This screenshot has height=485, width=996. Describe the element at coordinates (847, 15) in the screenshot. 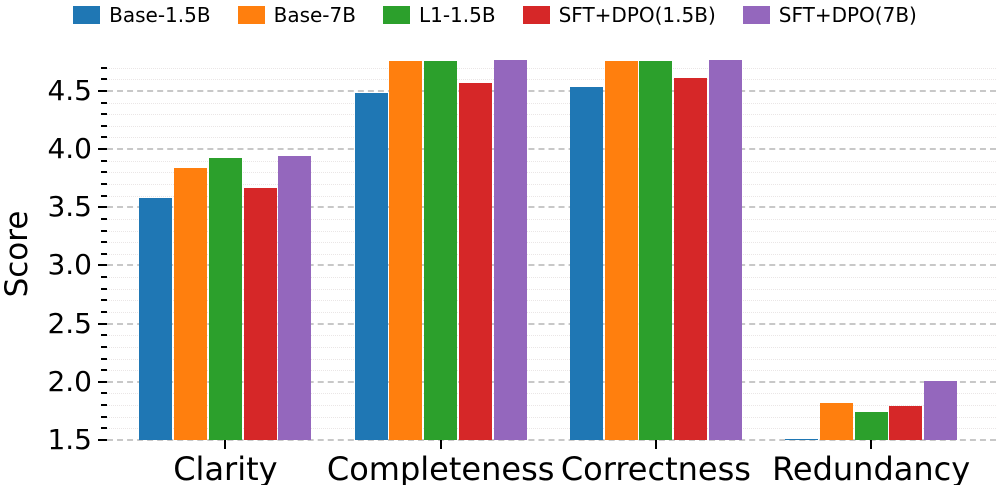

I see `legend-label: SFT+DPO(7B)` at that location.